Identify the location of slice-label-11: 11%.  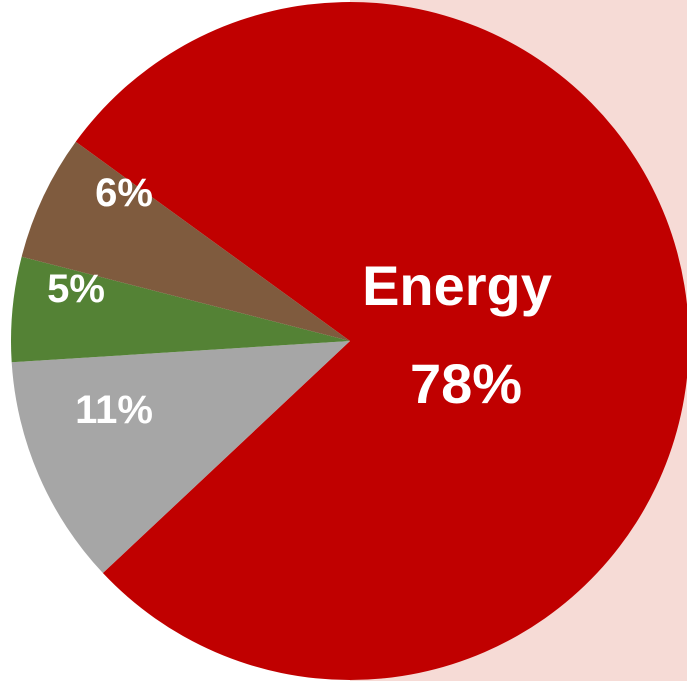
(114, 410).